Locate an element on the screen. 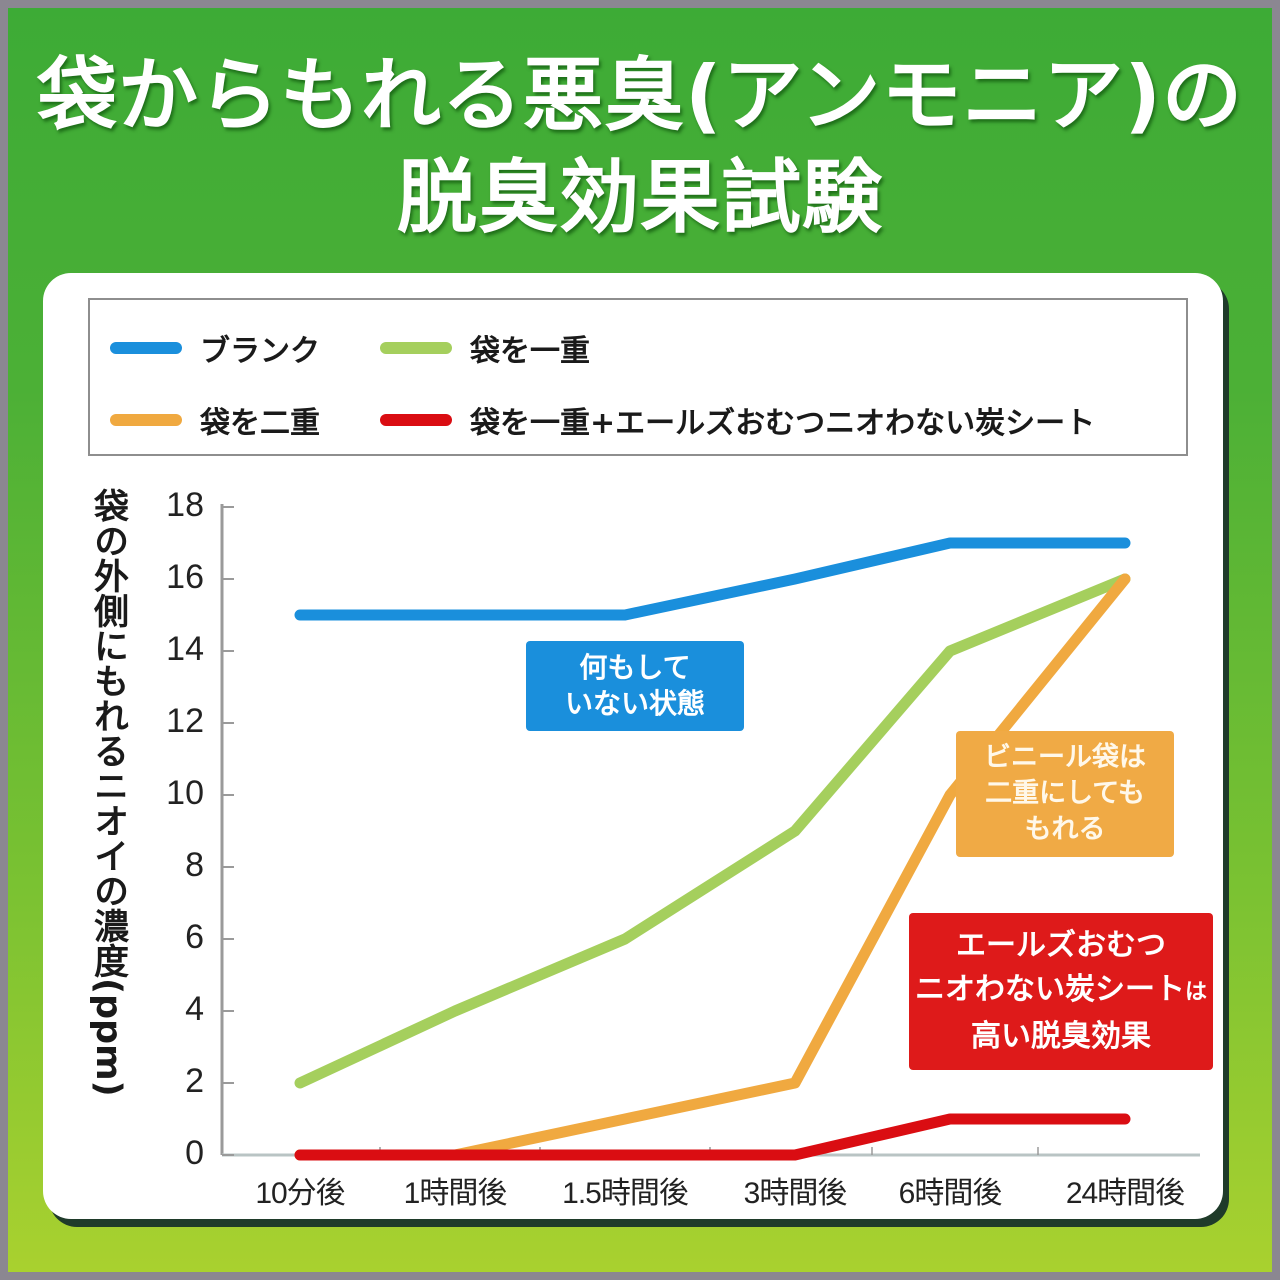 The image size is (1280, 1280). x-tick-label: 10分後 is located at coordinates (300, 1193).